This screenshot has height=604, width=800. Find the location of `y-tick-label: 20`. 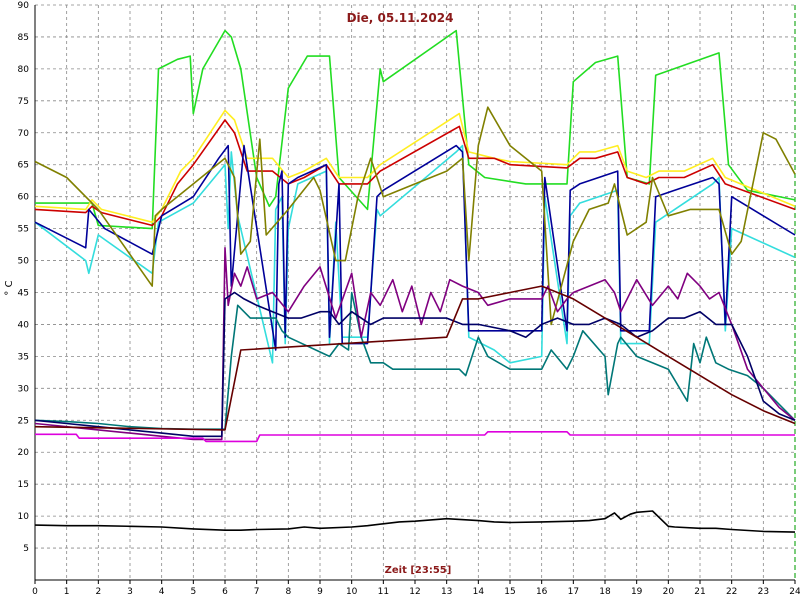

y-tick-label: 20 is located at coordinates (24, 453).